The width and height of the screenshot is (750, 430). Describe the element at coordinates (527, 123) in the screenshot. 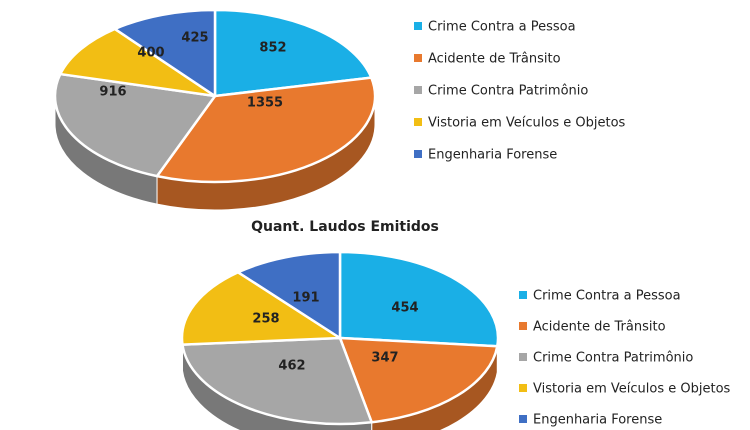

I see `legend-1-label-4: Vistoria em Veículos e Objetos` at that location.